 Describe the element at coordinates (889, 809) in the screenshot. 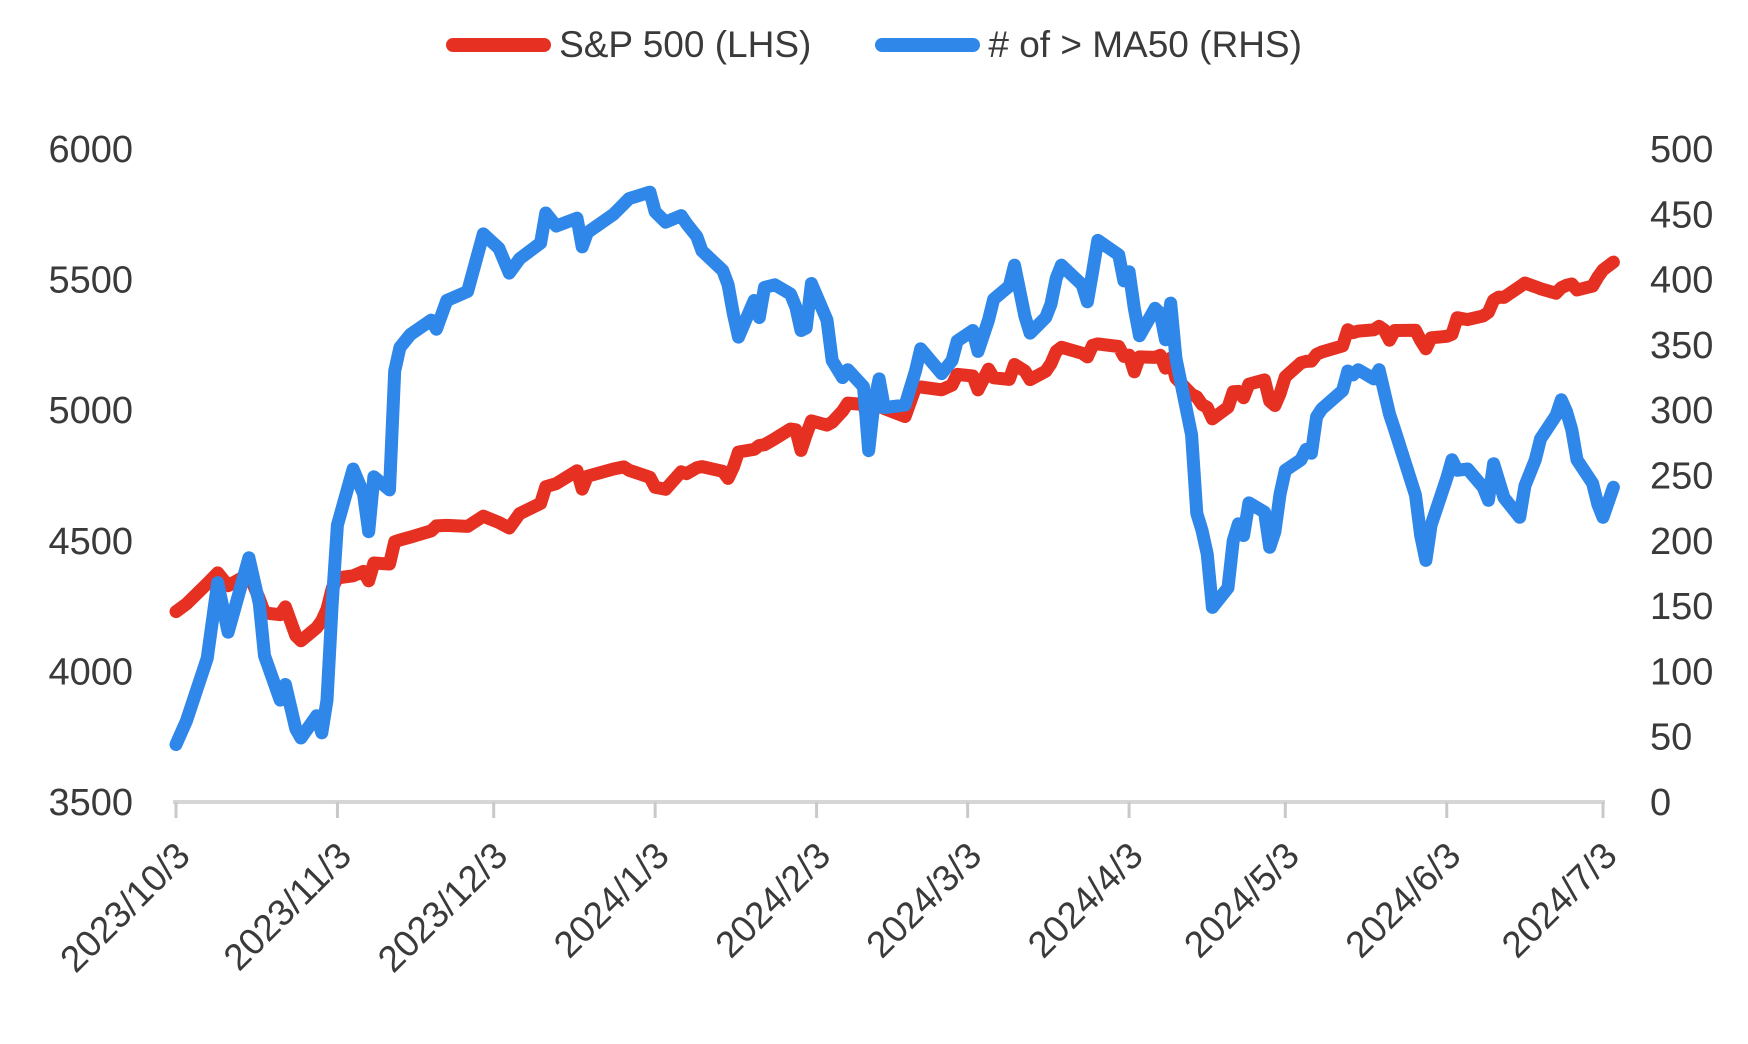

I see `axis-layer` at that location.